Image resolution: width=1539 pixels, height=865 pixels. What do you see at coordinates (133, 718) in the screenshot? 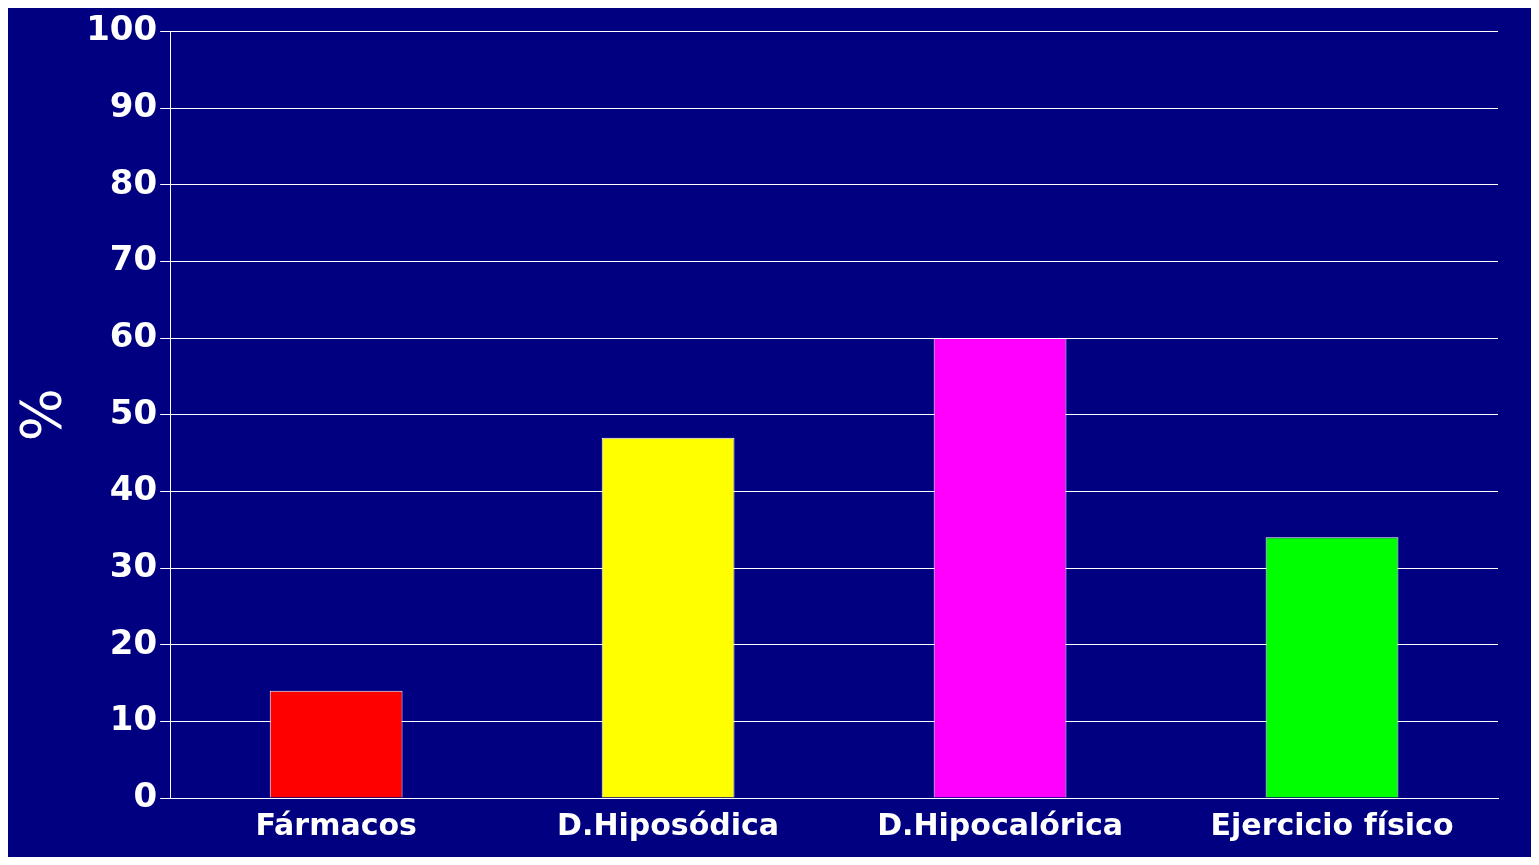
I see `y-tick-label: 10` at bounding box center [133, 718].